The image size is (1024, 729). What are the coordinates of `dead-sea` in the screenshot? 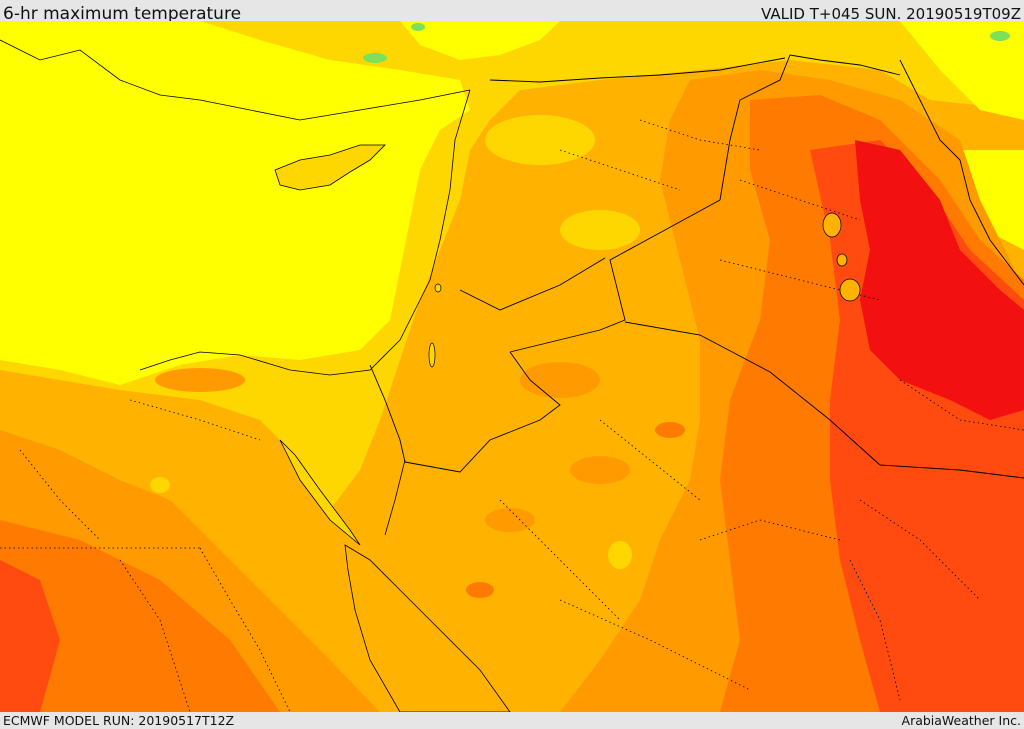 It's located at (432, 355).